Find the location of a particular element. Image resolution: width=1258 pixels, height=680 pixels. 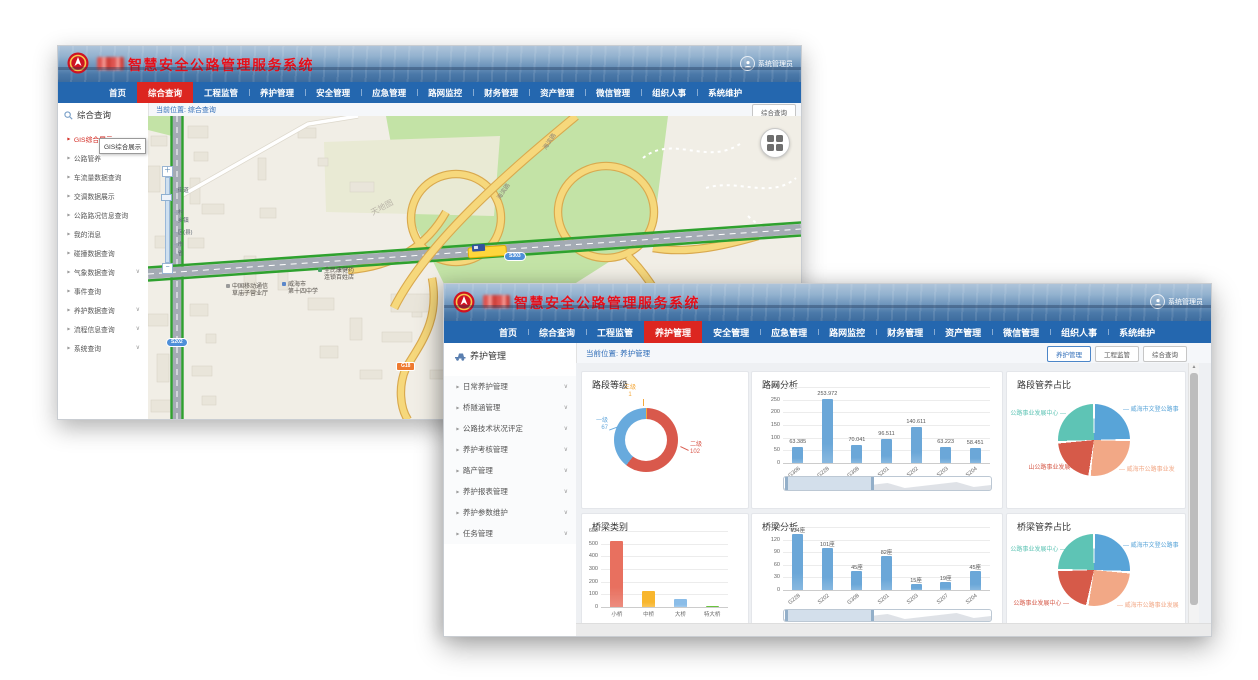

slice-label-二级: 二级 102 is located at coordinates (708, 449).